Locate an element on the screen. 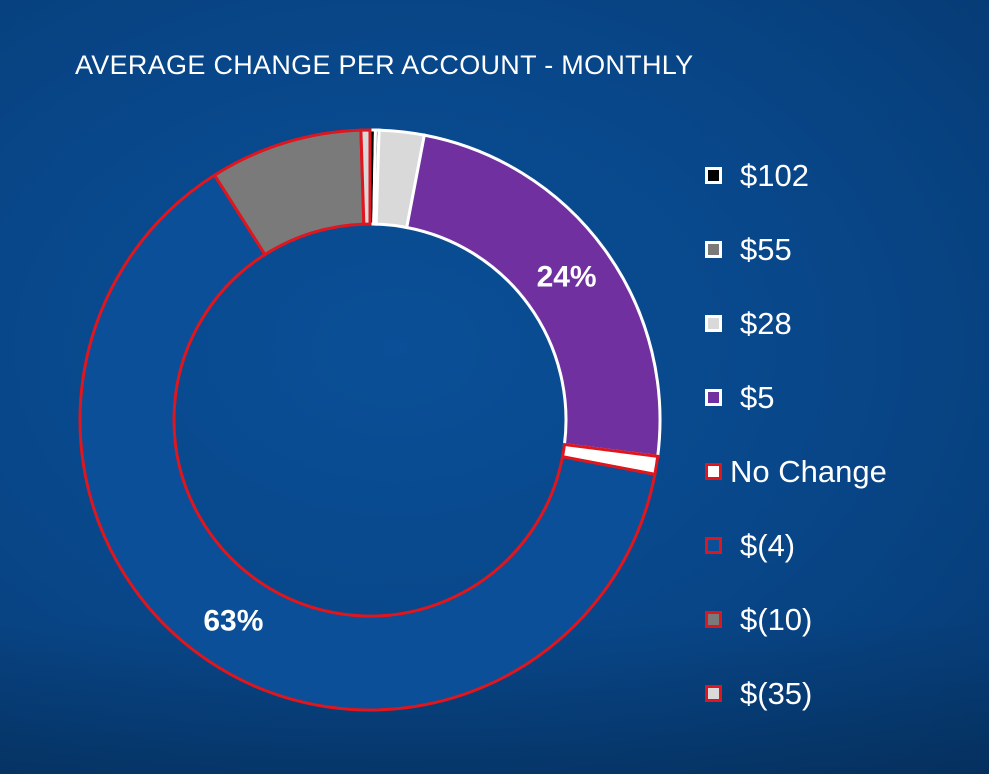  legend-item-no-change: No Change is located at coordinates (840, 471).